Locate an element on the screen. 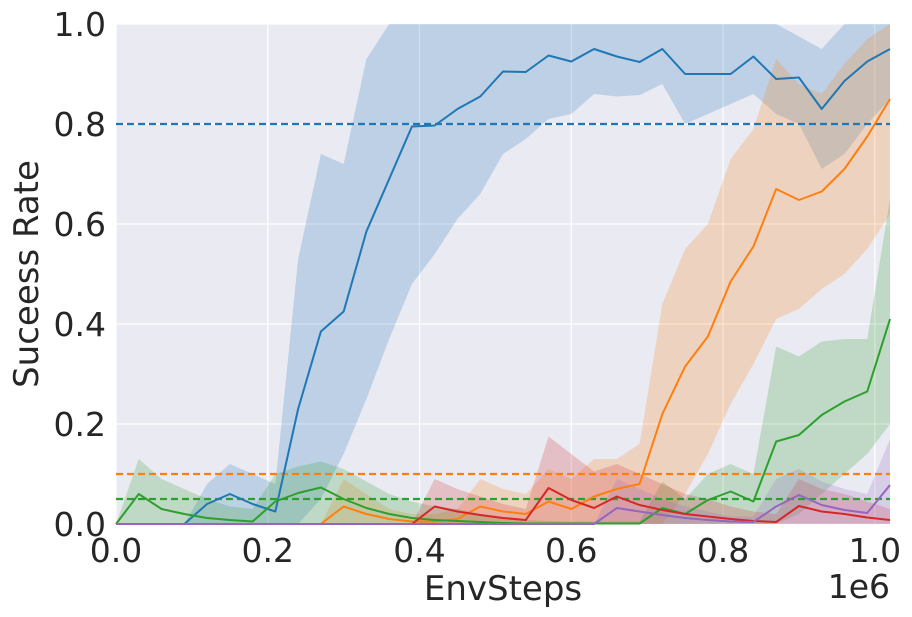 The height and width of the screenshot is (617, 912). x-tick-label: 0.0 is located at coordinates (116, 550).